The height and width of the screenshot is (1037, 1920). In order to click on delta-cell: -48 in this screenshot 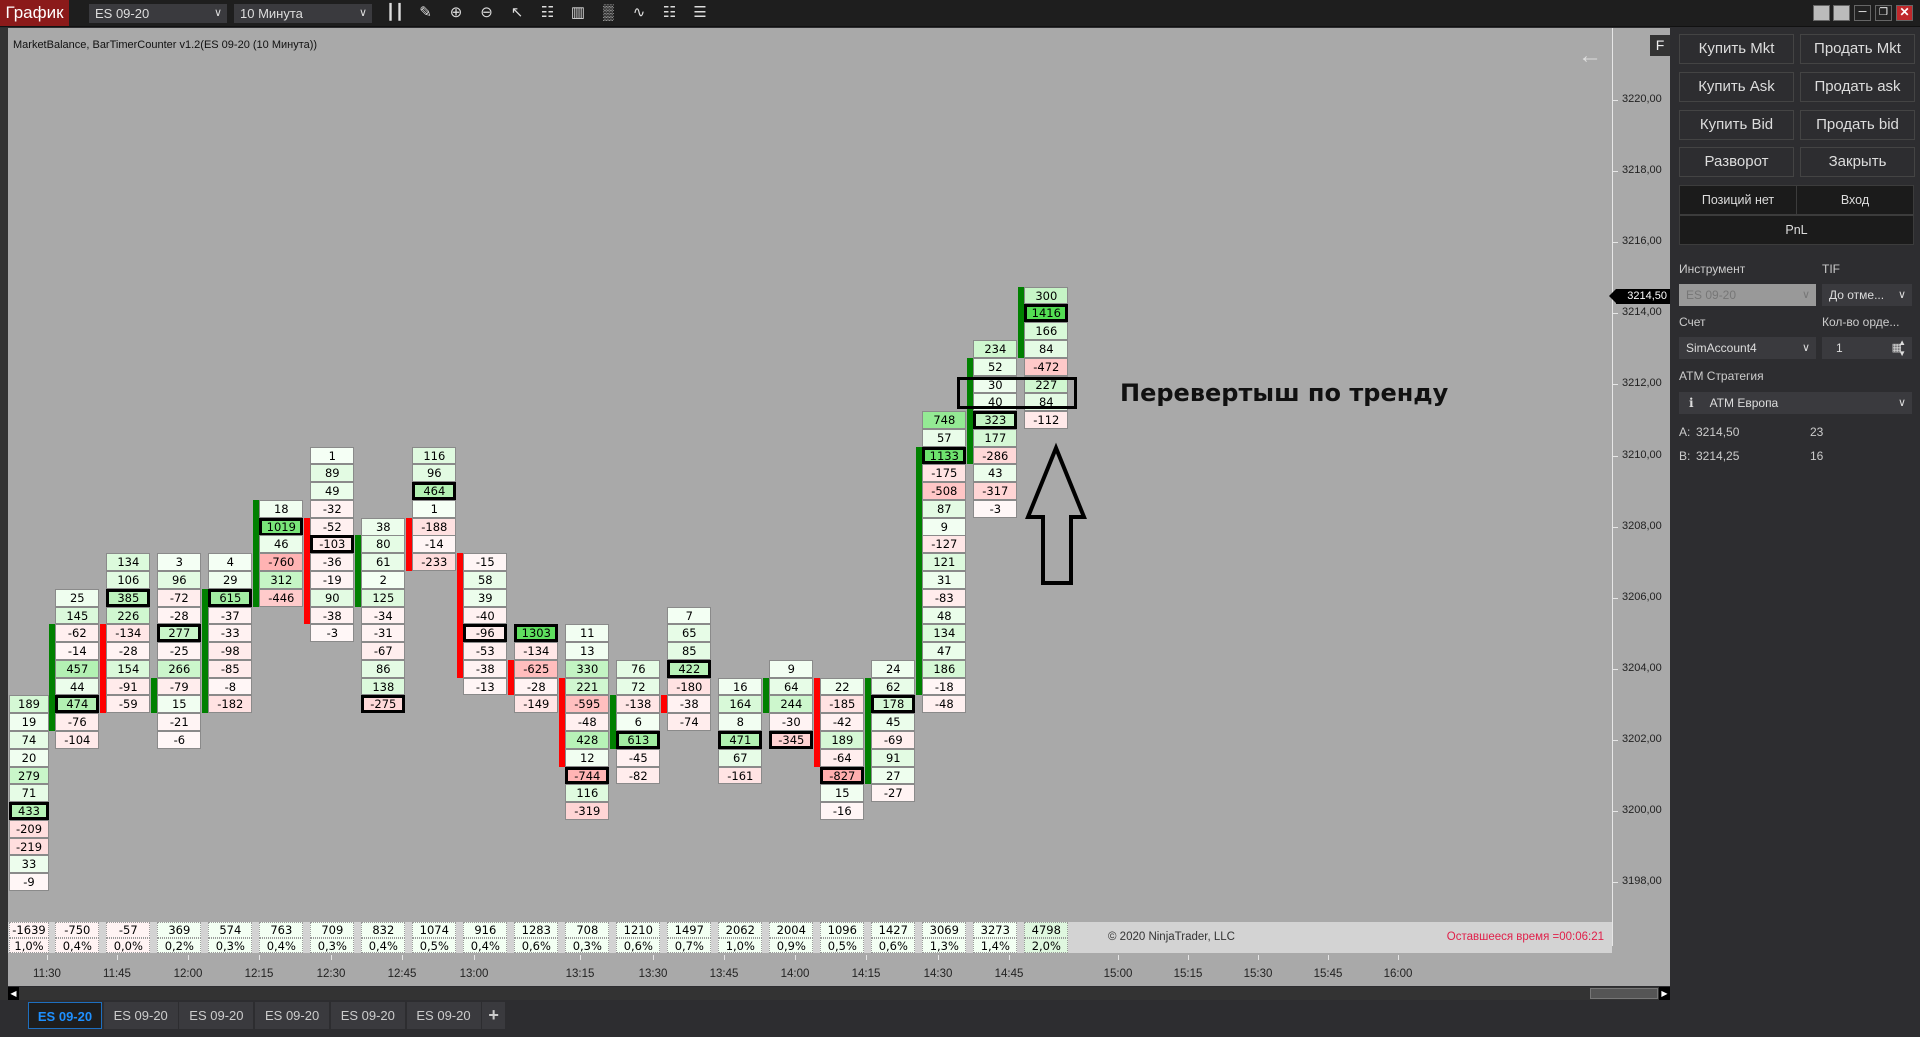, I will do `click(944, 704)`.